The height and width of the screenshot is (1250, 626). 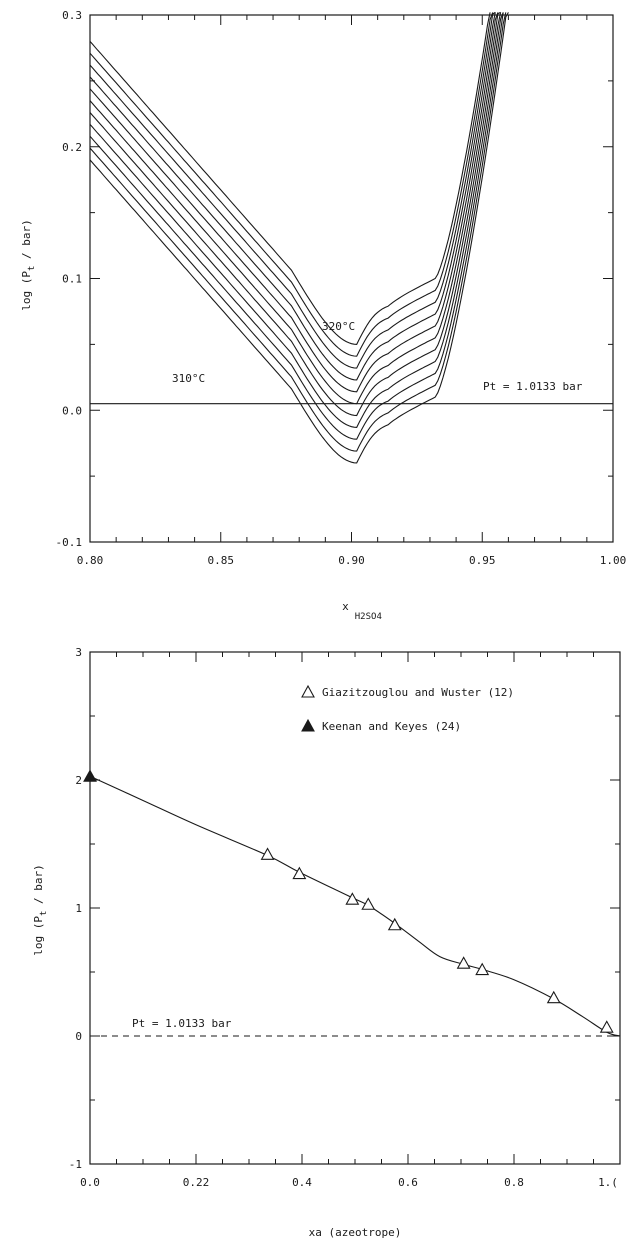 What do you see at coordinates (514, 1182) in the screenshot?
I see `bottom-x-tick-label: 0.8` at bounding box center [514, 1182].